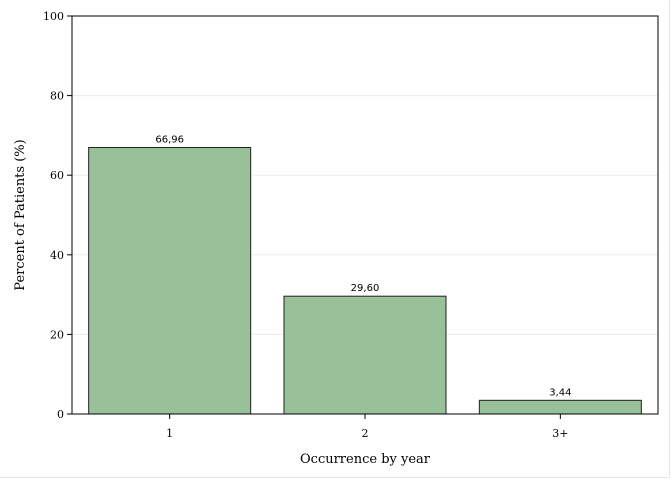 This screenshot has width=672, height=480. What do you see at coordinates (53, 16) in the screenshot?
I see `y-tick-label: 100` at bounding box center [53, 16].